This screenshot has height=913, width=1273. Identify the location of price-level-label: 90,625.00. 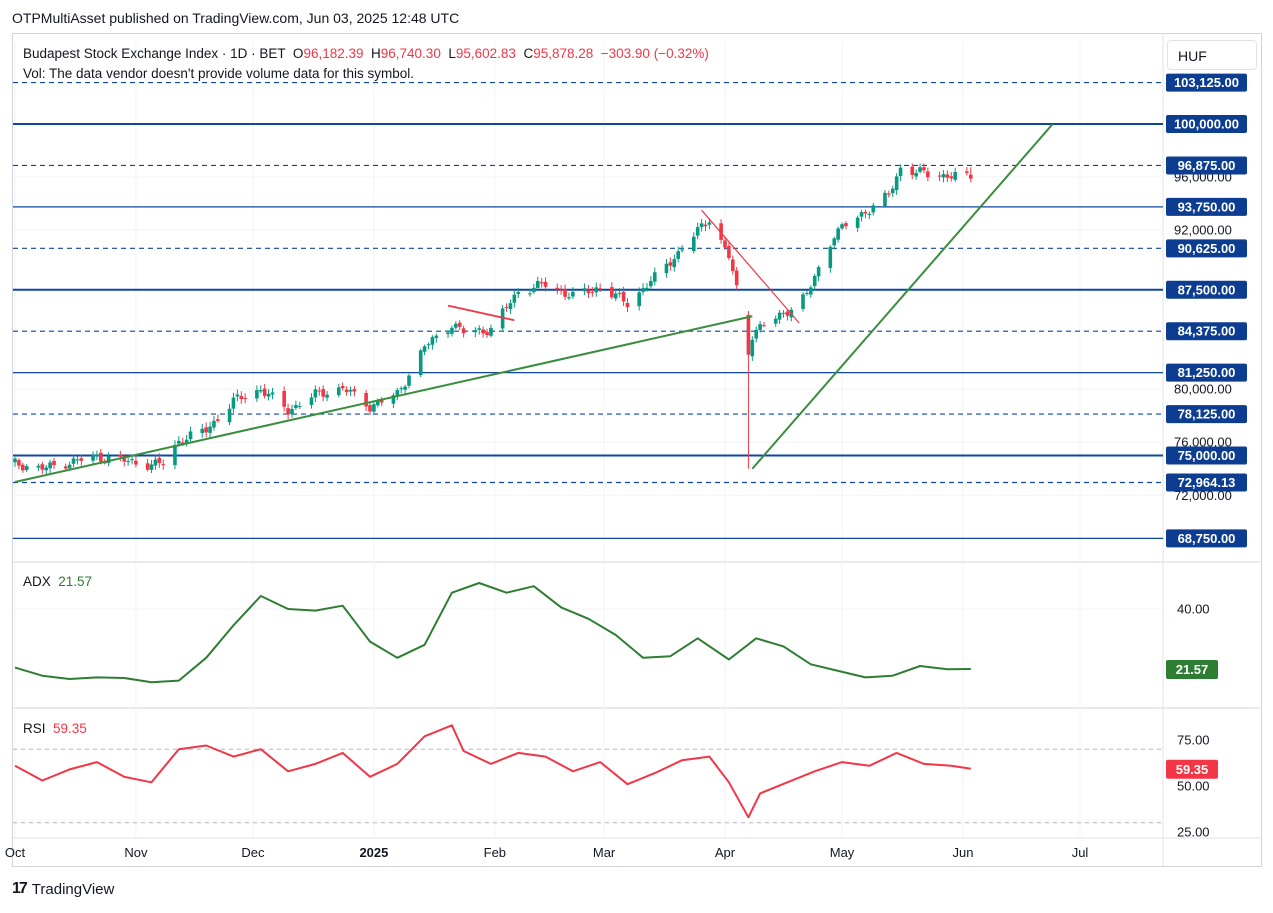
(1207, 248).